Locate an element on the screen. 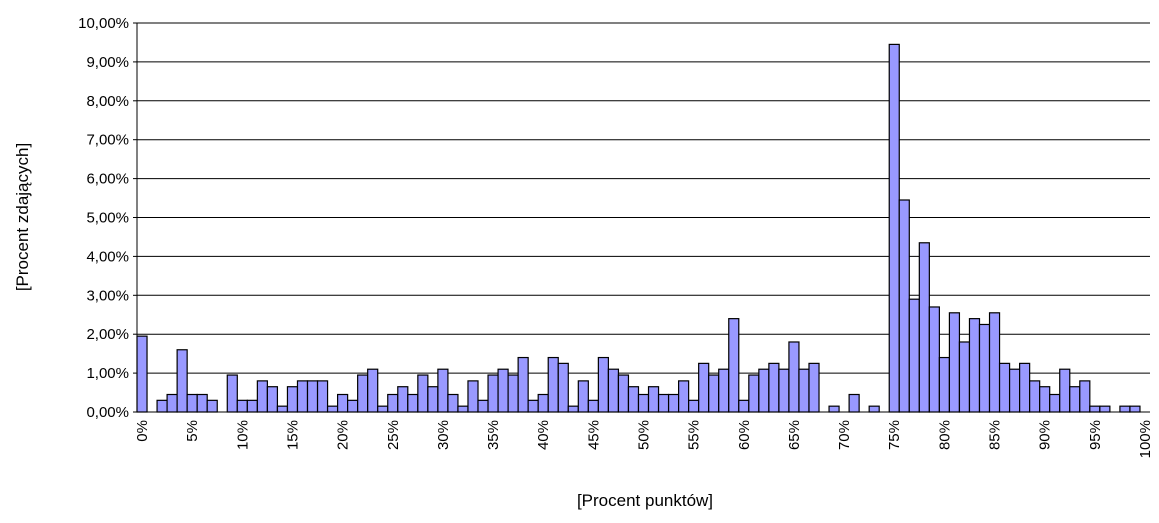  x-tick-label: 0% is located at coordinates (142, 431).